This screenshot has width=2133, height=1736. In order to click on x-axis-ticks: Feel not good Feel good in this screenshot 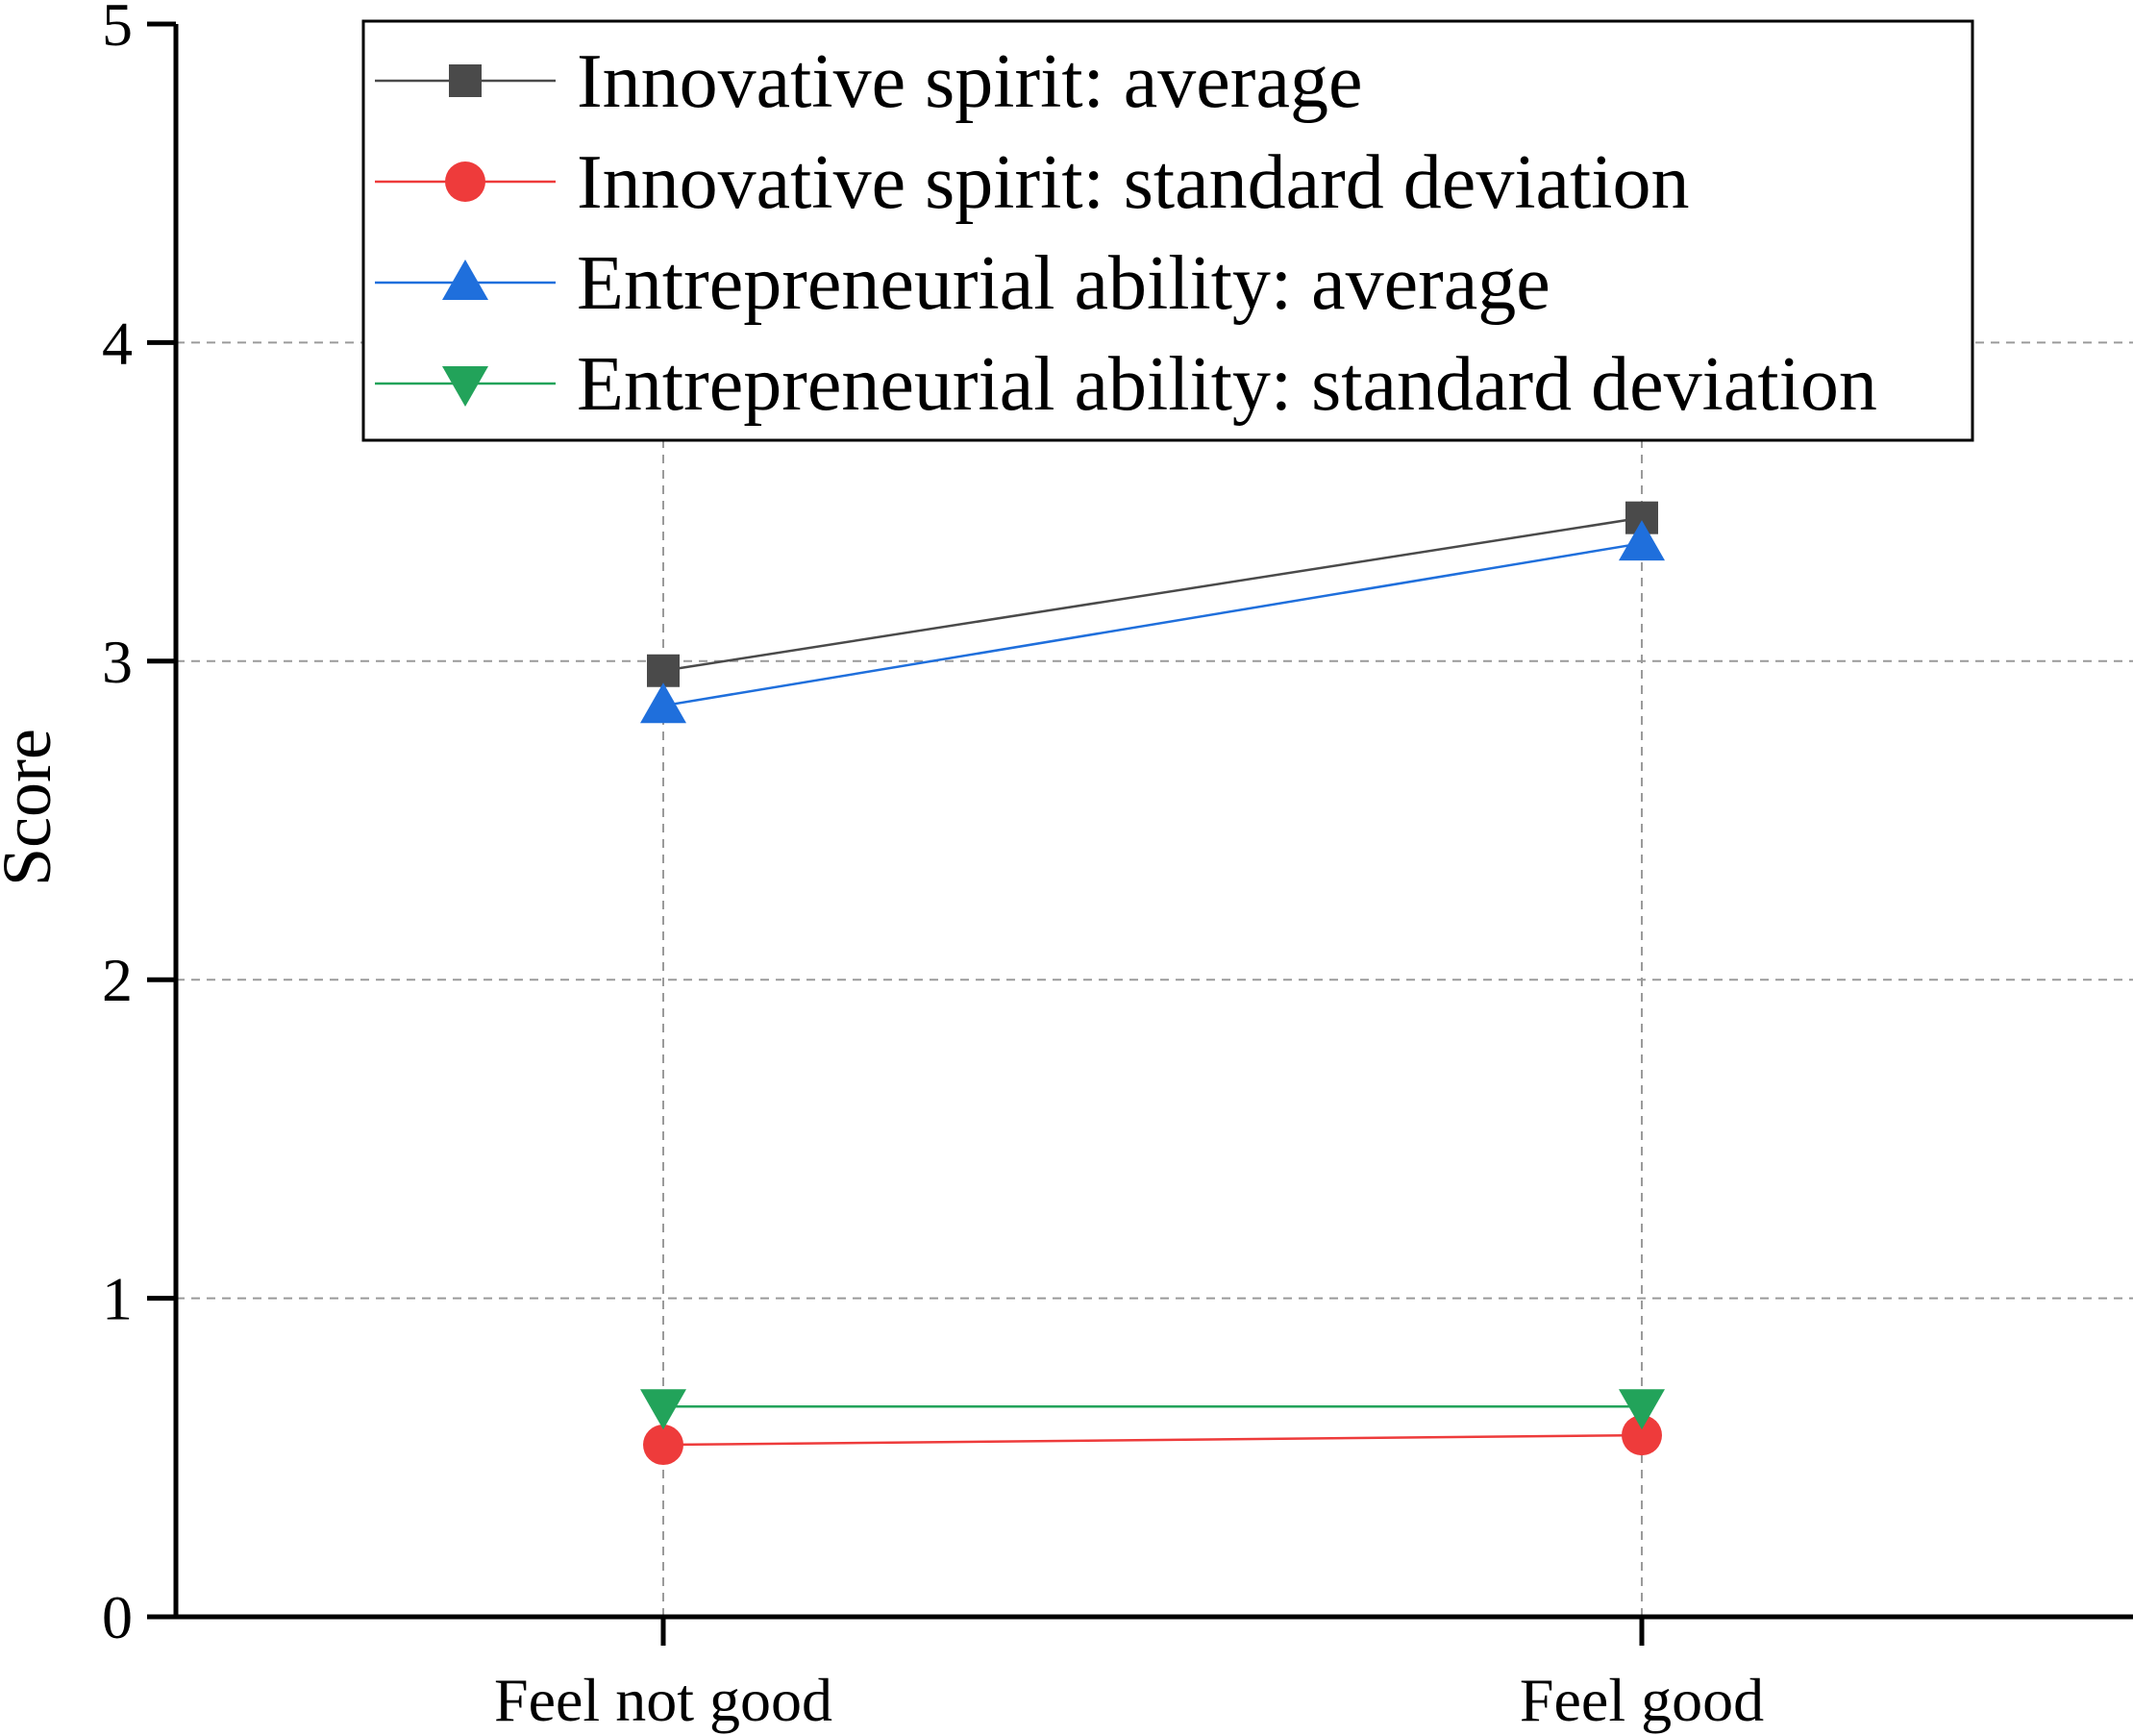, I will do `click(1129, 1675)`.